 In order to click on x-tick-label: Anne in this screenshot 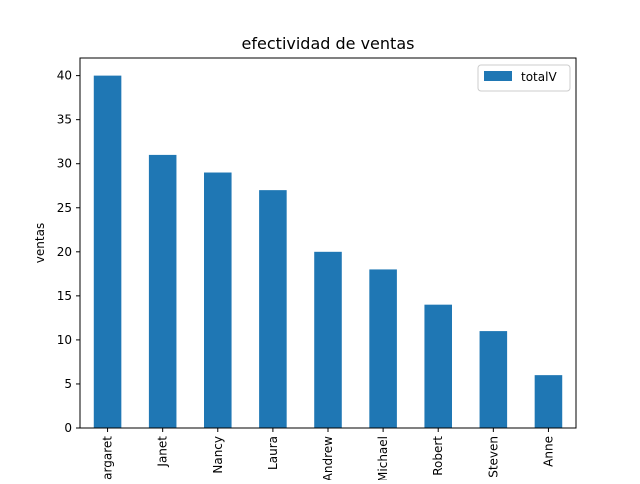, I will do `click(548, 451)`.